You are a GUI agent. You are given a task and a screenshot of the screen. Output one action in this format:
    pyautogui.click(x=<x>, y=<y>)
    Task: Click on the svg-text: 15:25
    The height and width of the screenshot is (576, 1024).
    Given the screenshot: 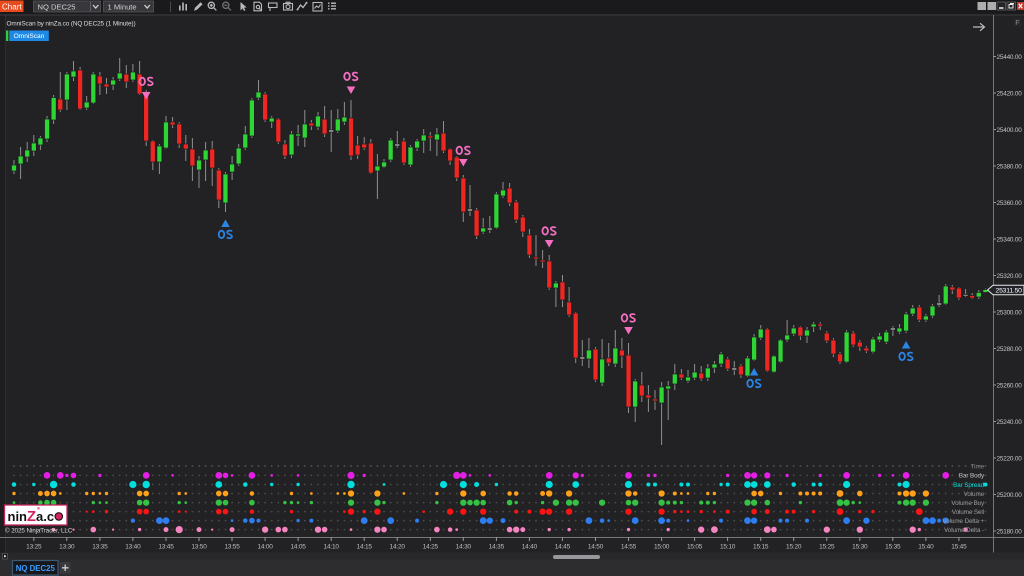 What is the action you would take?
    pyautogui.click(x=827, y=547)
    